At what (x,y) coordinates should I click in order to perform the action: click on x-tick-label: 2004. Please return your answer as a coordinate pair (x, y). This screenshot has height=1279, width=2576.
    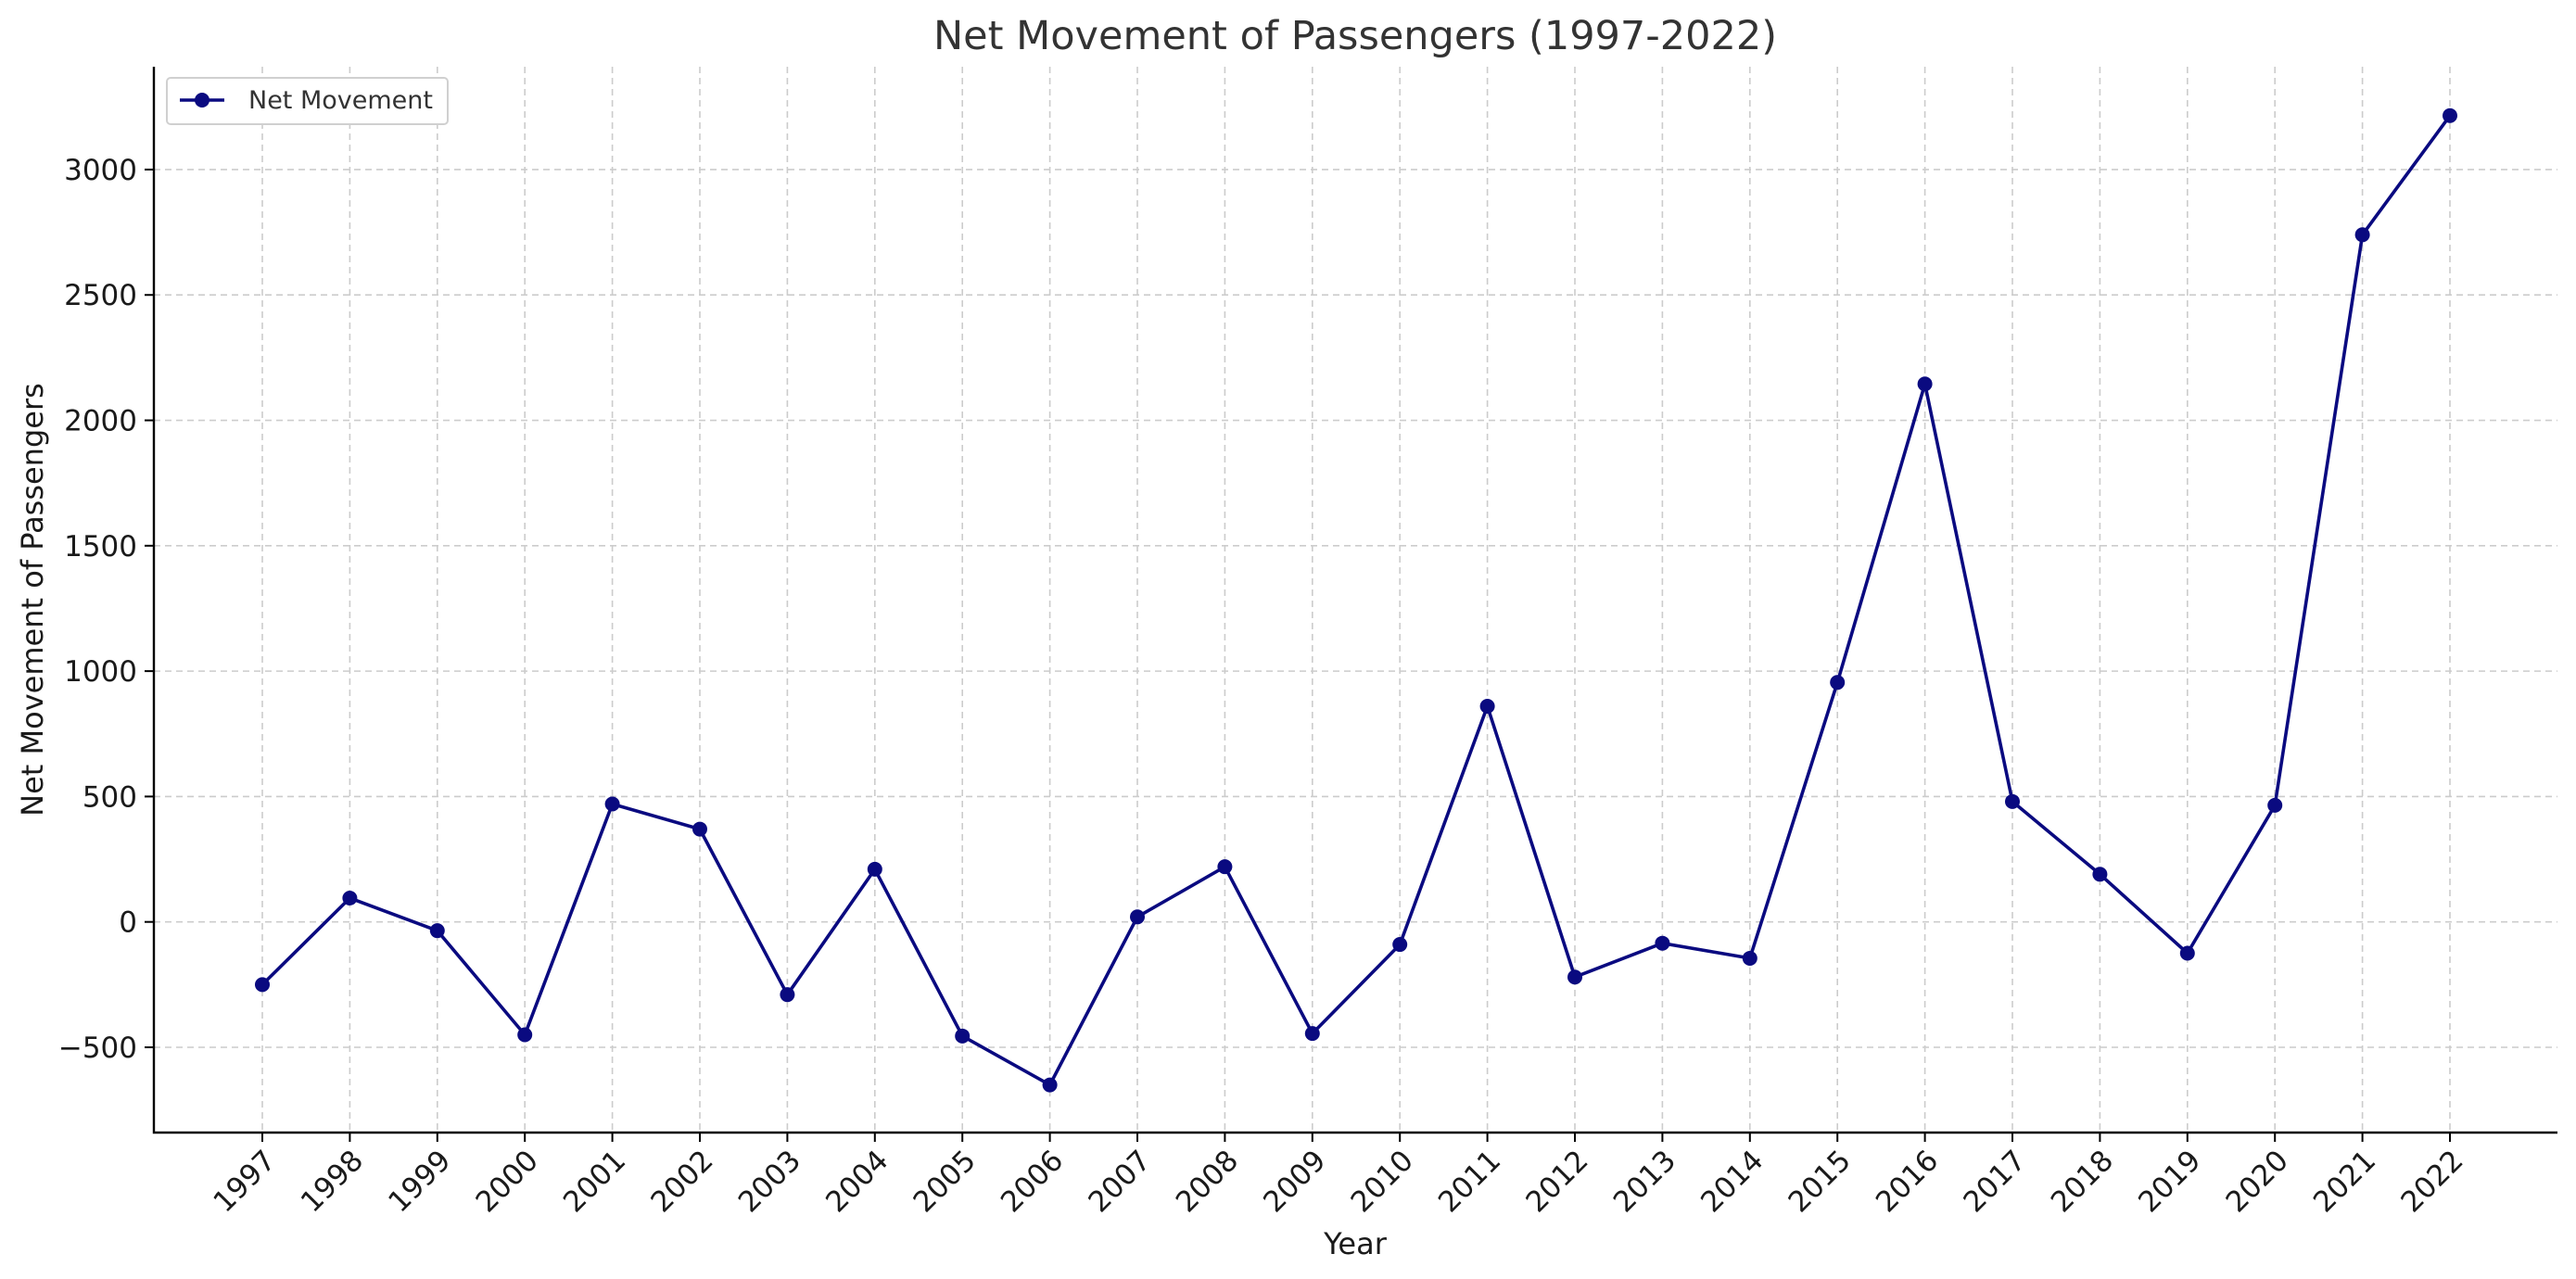
    Looking at the image, I should click on (857, 1181).